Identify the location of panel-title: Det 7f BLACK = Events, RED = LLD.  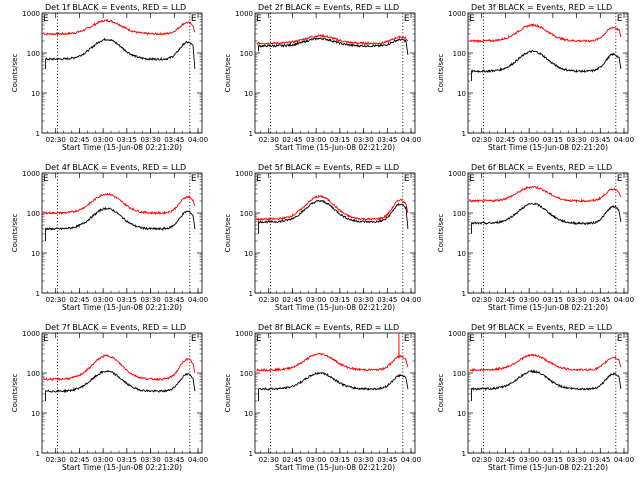
(115, 327).